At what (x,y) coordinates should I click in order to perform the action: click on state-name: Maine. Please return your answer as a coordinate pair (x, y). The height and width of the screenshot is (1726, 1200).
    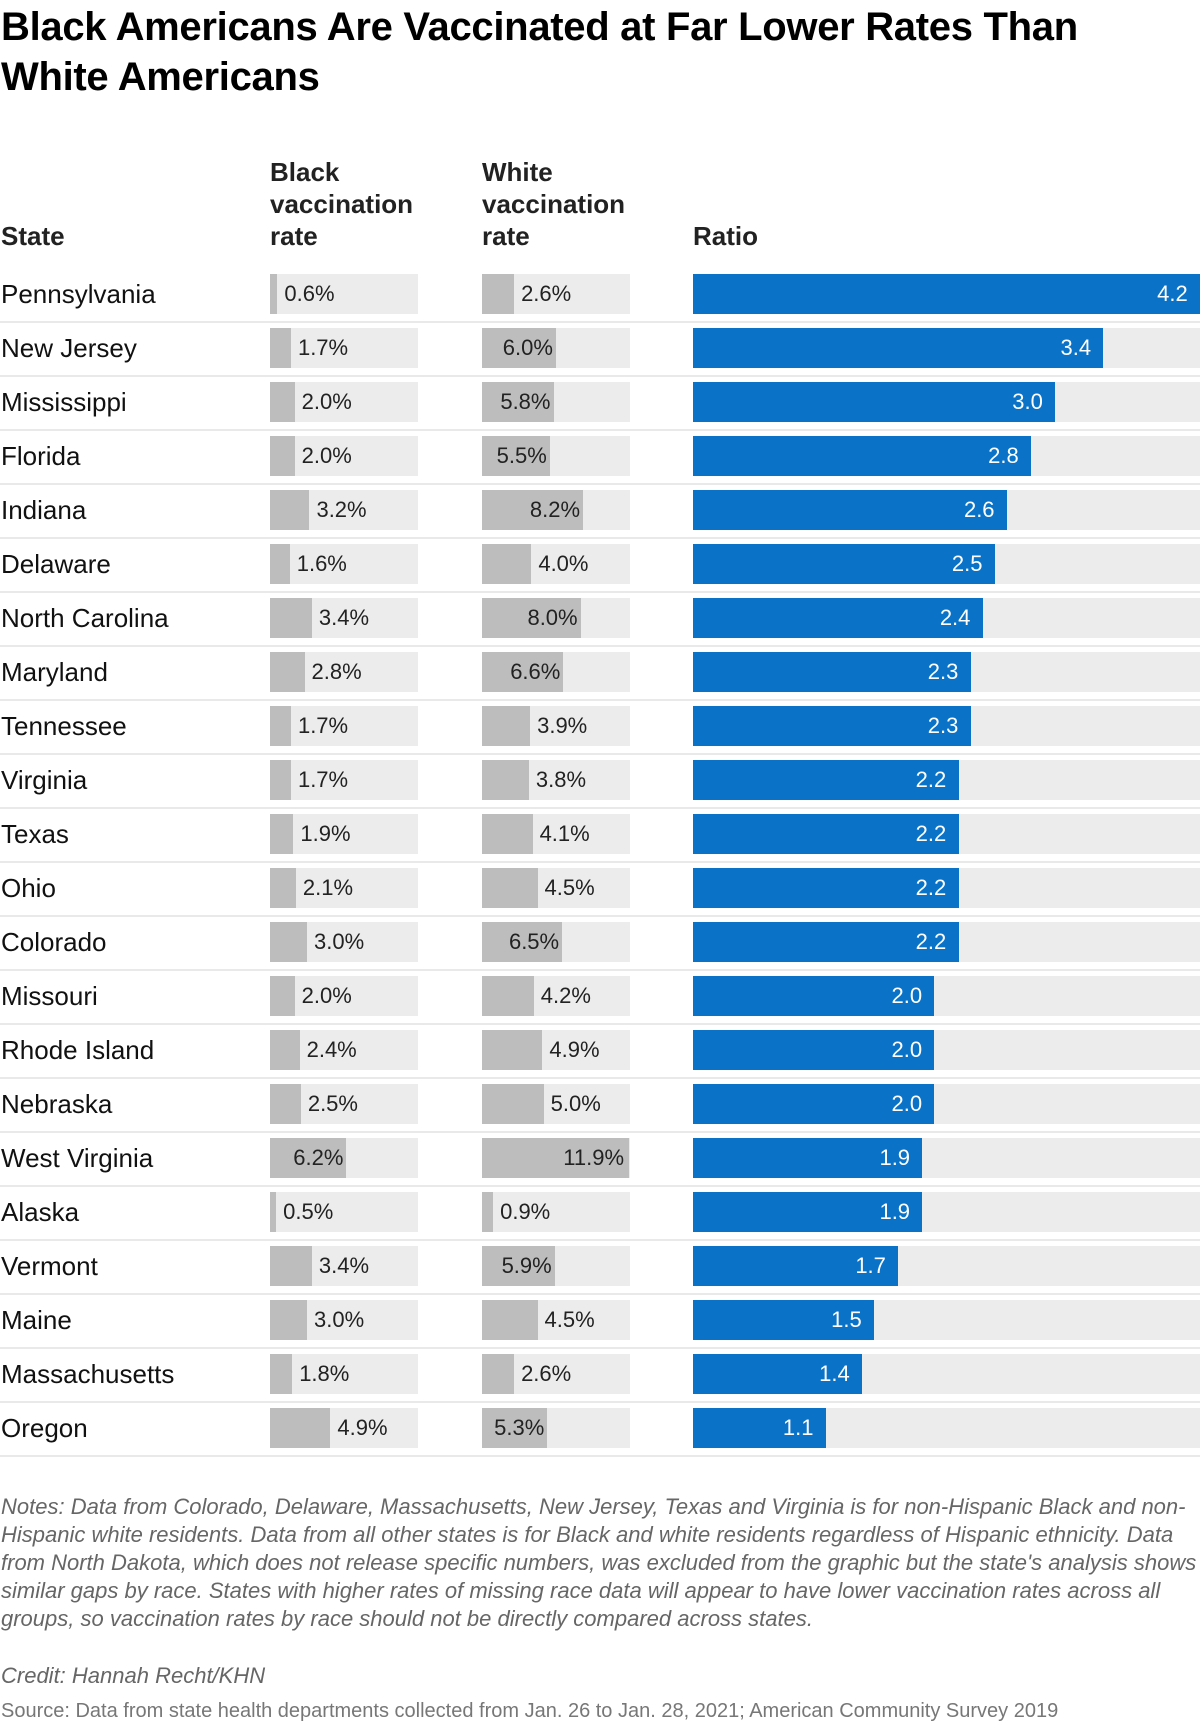
    Looking at the image, I should click on (36, 1320).